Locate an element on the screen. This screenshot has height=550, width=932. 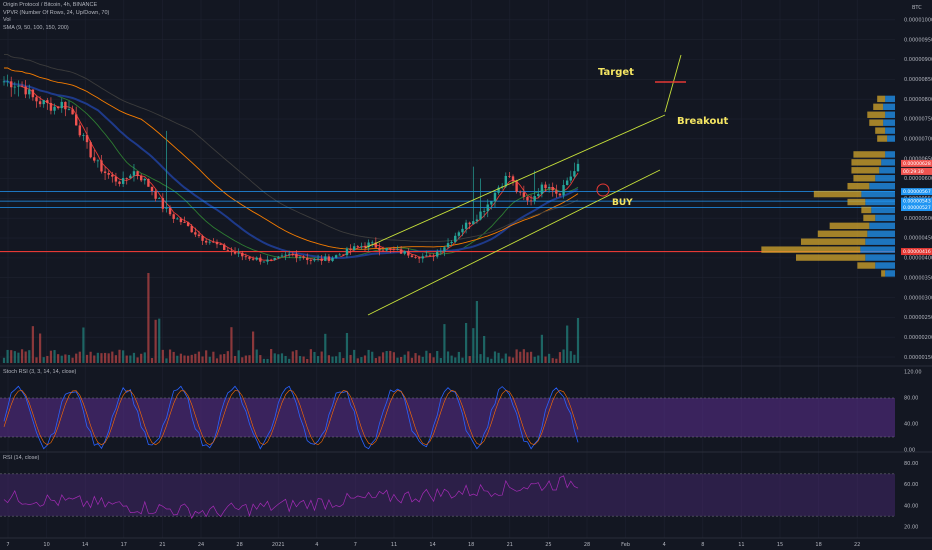
vol-legend: Vol is located at coordinates (7, 20).